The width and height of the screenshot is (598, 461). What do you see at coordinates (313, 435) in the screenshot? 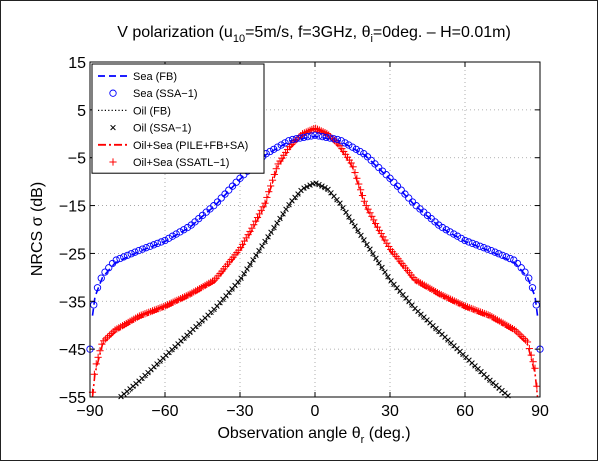
I see `x-axis-label: Observation angle θr (deg.)` at bounding box center [313, 435].